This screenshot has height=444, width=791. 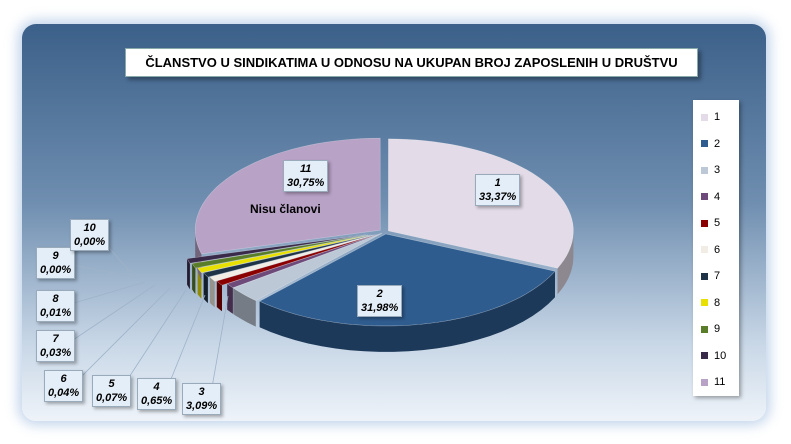 I want to click on legend-item-10: 10, so click(x=713, y=356).